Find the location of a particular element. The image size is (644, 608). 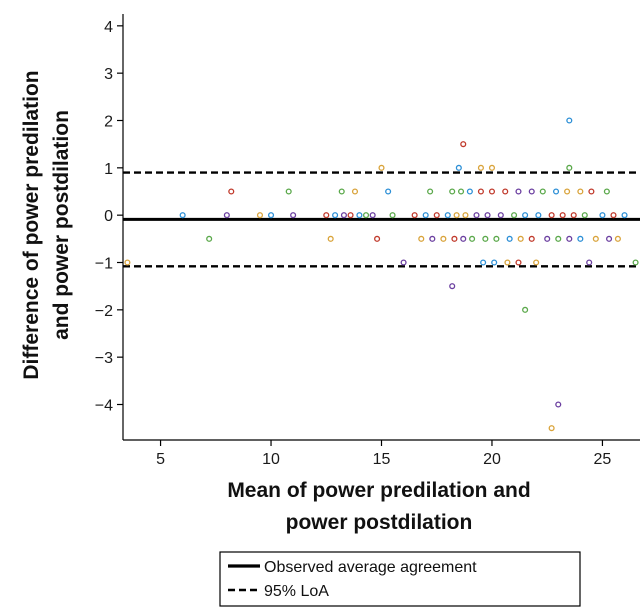

x-tick-label: 20 is located at coordinates (492, 459).